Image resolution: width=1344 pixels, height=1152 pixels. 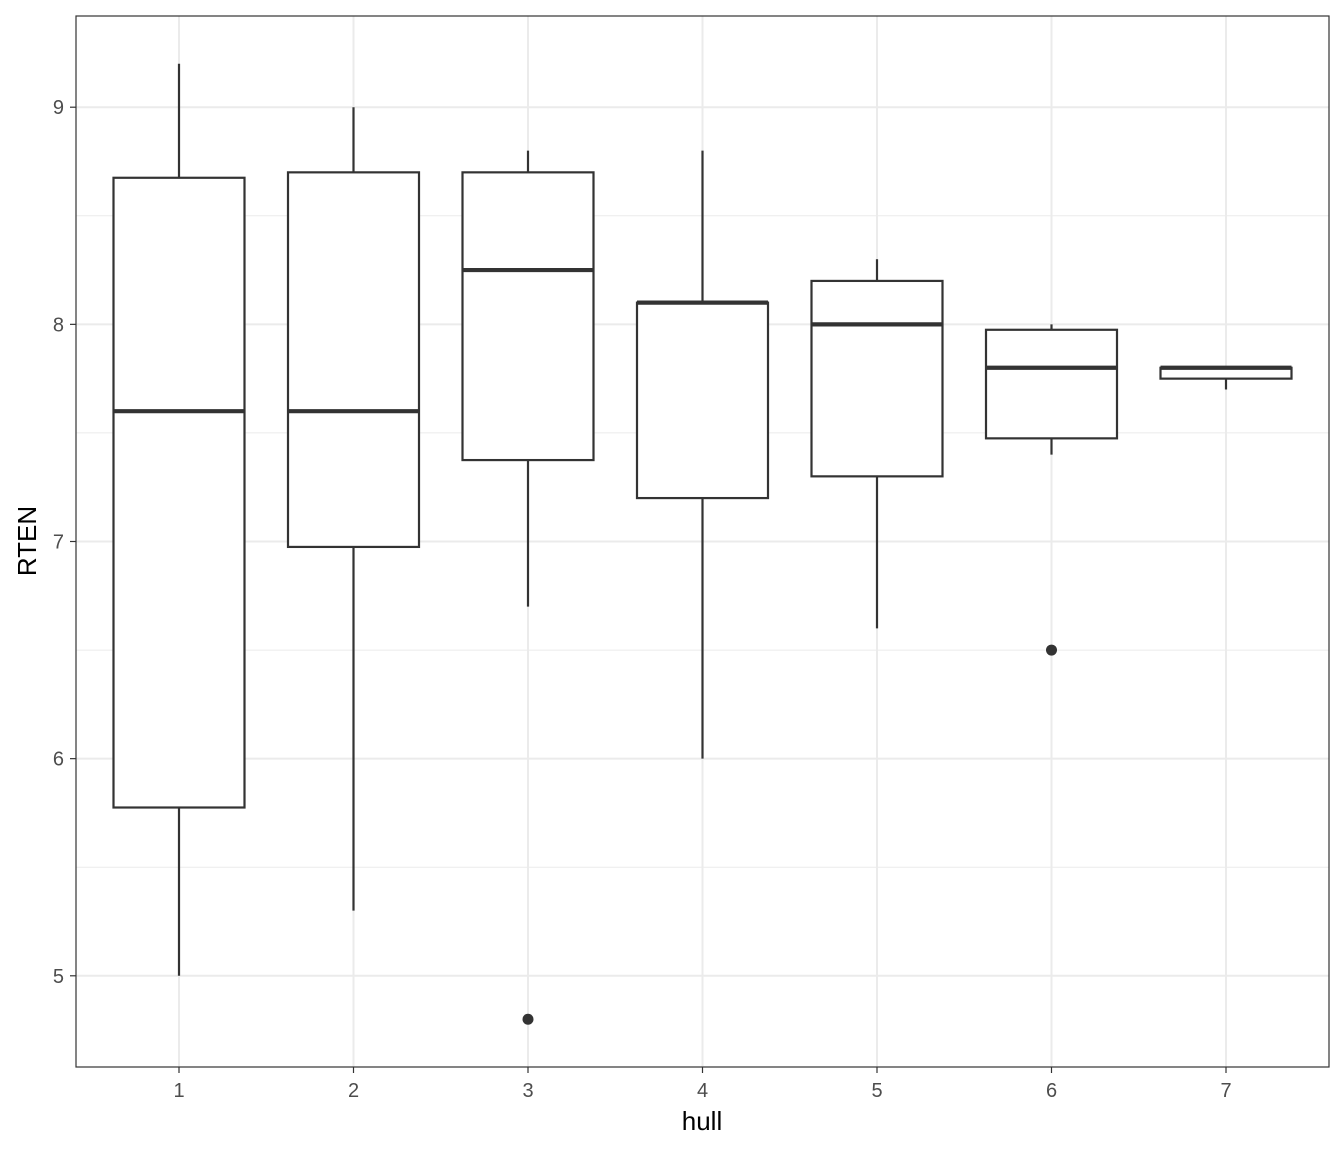 I want to click on y-tick-label: 6, so click(x=58, y=760).